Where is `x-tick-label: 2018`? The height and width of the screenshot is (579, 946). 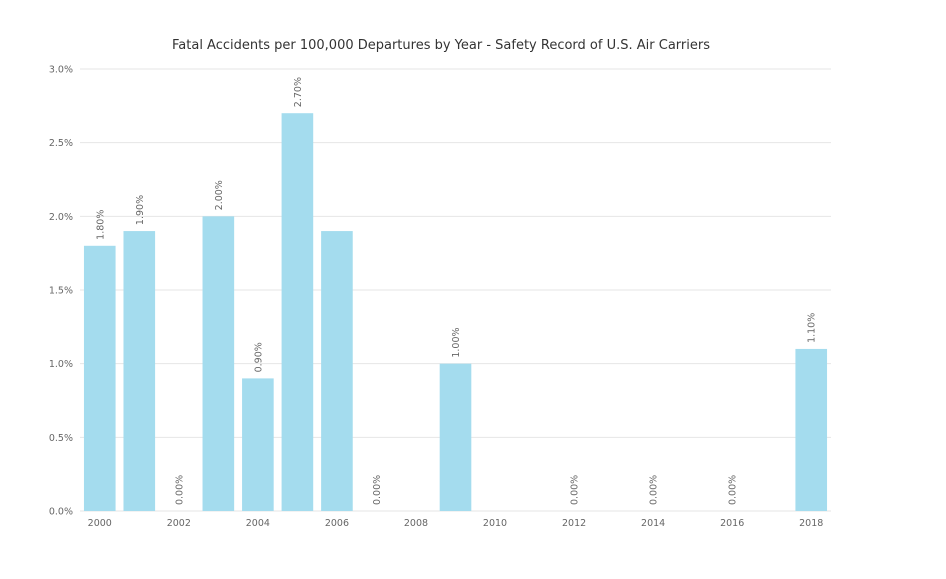 x-tick-label: 2018 is located at coordinates (811, 523).